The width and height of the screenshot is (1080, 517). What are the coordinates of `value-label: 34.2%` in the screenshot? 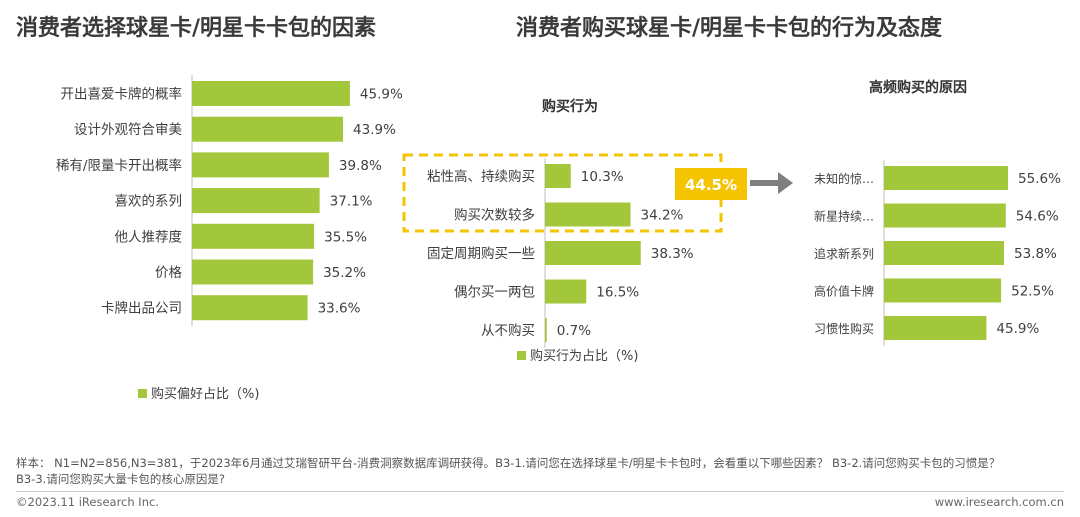 It's located at (662, 216).